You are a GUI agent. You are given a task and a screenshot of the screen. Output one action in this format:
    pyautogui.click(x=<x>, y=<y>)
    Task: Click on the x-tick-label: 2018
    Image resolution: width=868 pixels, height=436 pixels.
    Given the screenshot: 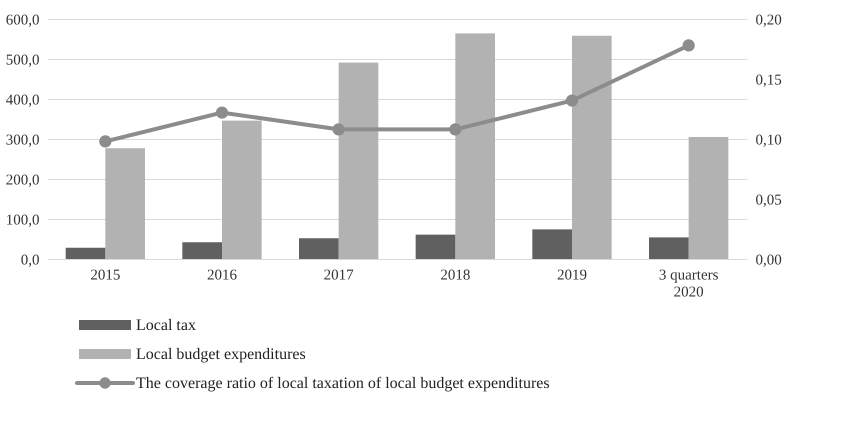 What is the action you would take?
    pyautogui.click(x=455, y=276)
    